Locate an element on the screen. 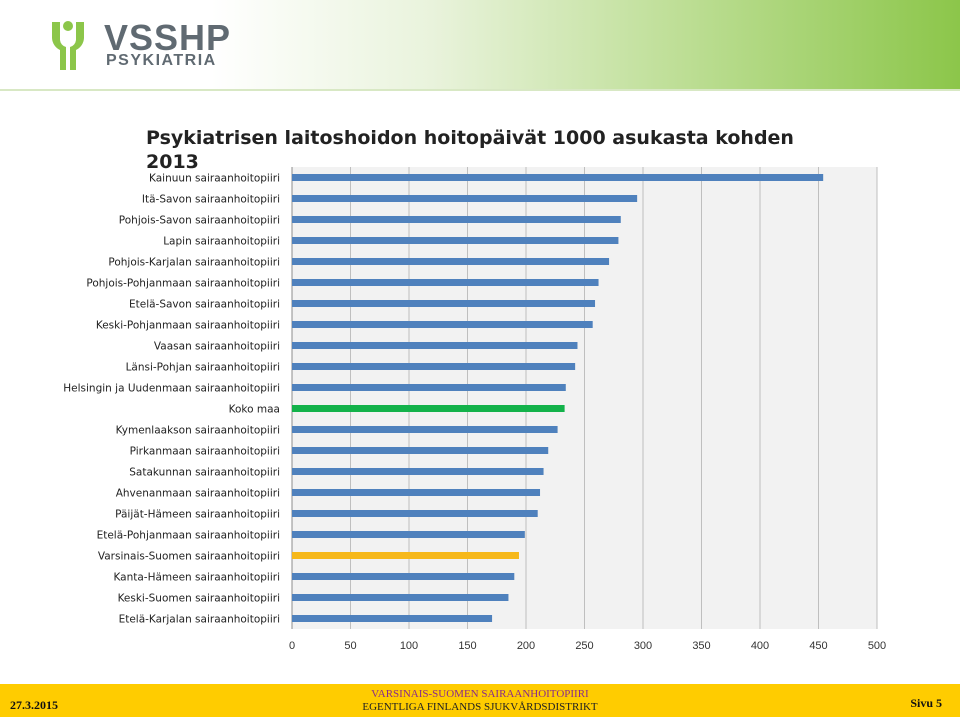  category-label: Etelä-Savon sairaanhoitopiiri is located at coordinates (204, 305).